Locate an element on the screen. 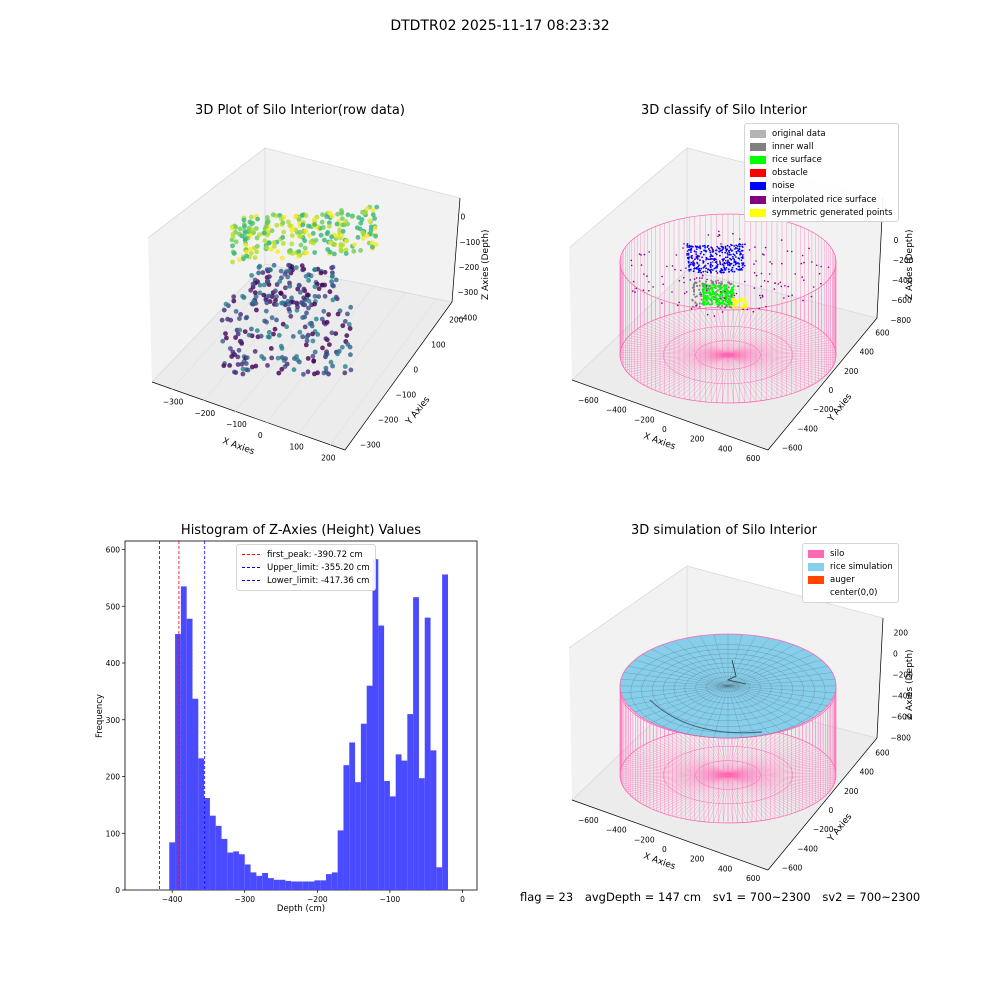  panel3-x-tick-3: −100 is located at coordinates (390, 899).